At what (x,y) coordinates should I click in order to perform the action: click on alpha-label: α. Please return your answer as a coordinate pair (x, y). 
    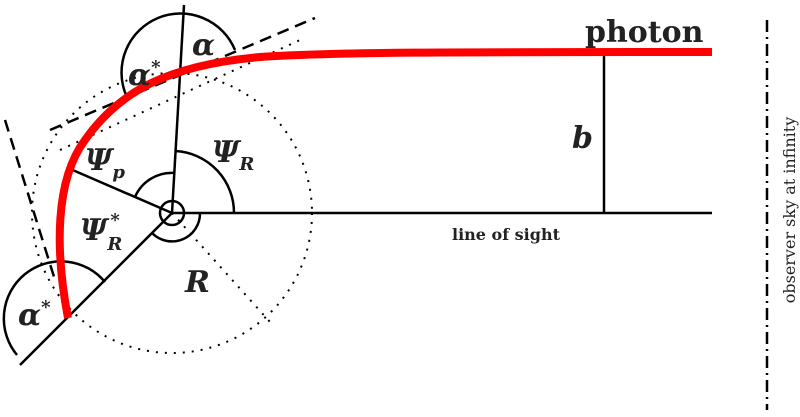
    Looking at the image, I should click on (203, 45).